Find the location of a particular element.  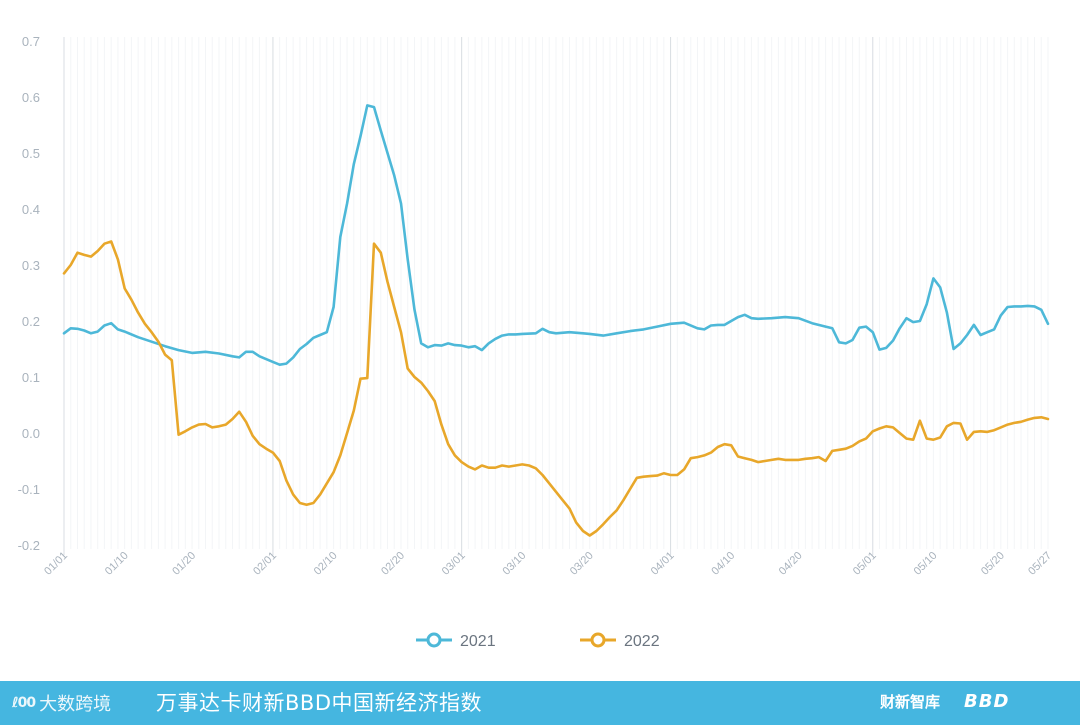

y-tick-label: 0.5 is located at coordinates (31, 153).